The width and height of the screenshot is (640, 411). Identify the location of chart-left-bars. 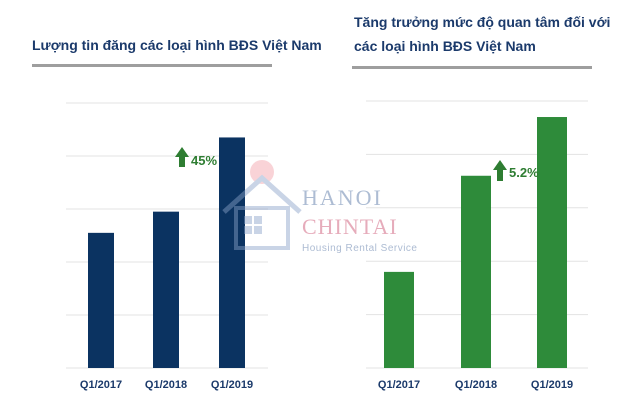
(166, 252).